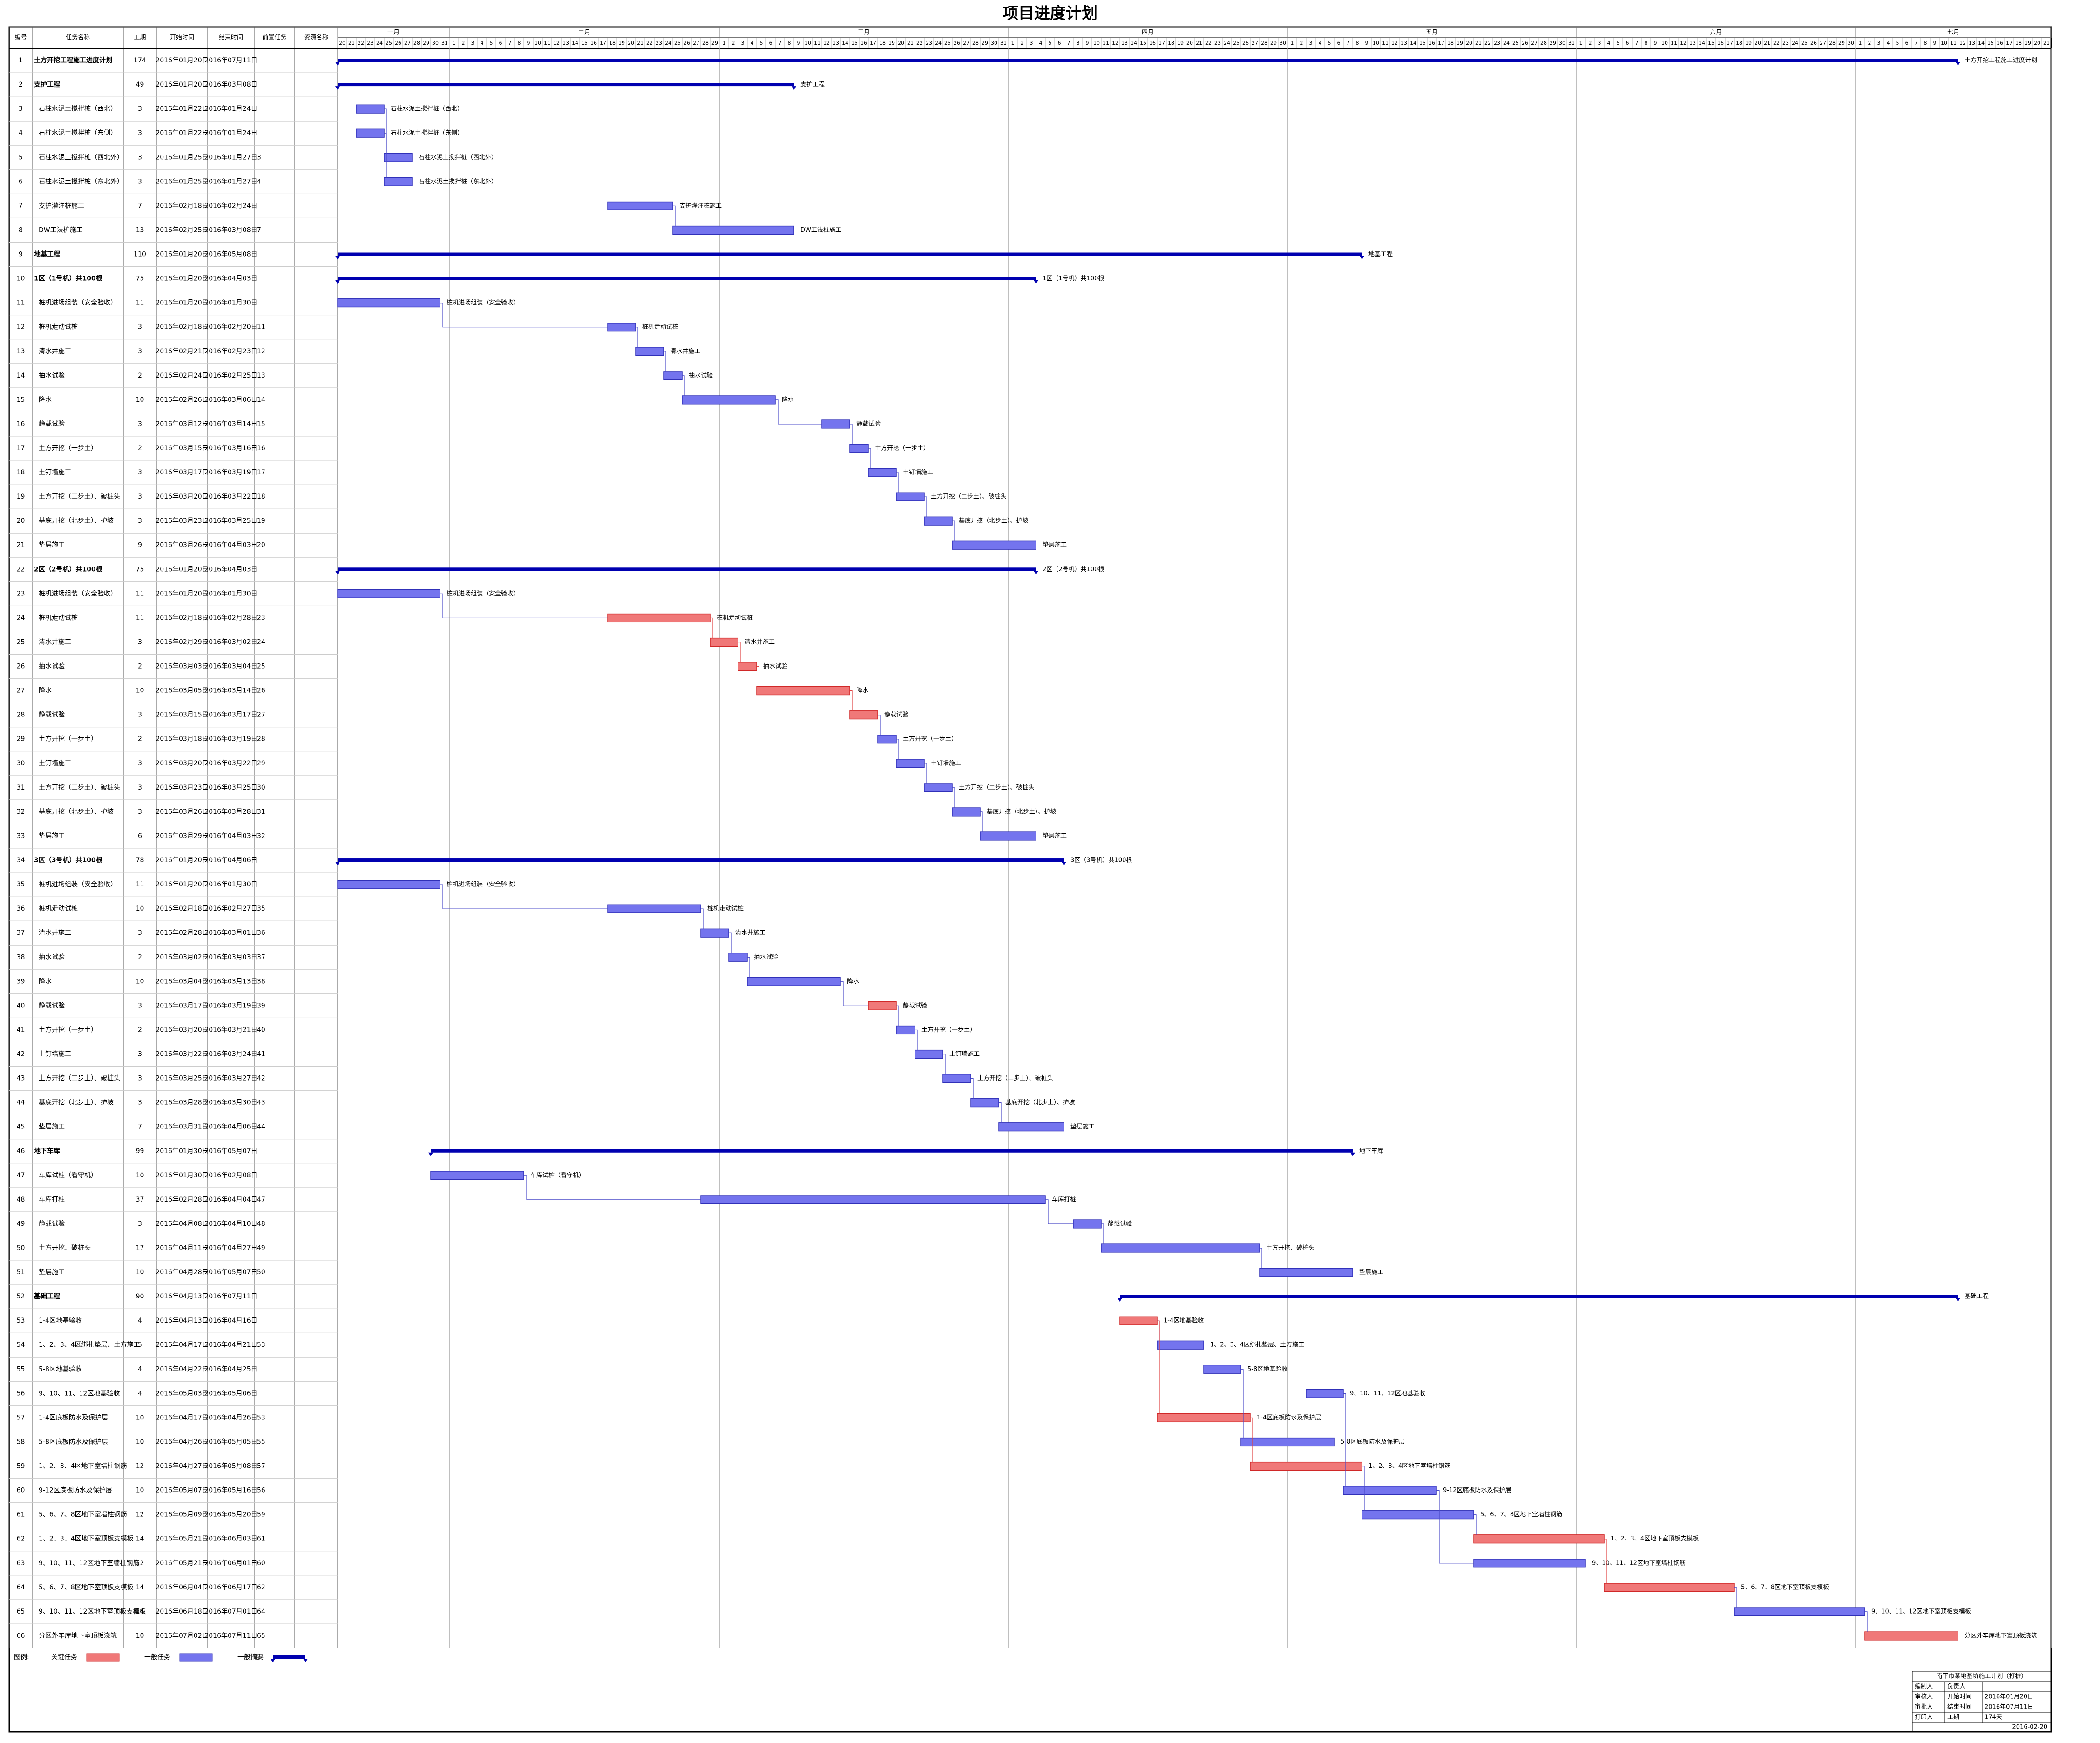  Describe the element at coordinates (1290, 1248) in the screenshot. I see `bar-label: 土方开挖、破桩头` at that location.